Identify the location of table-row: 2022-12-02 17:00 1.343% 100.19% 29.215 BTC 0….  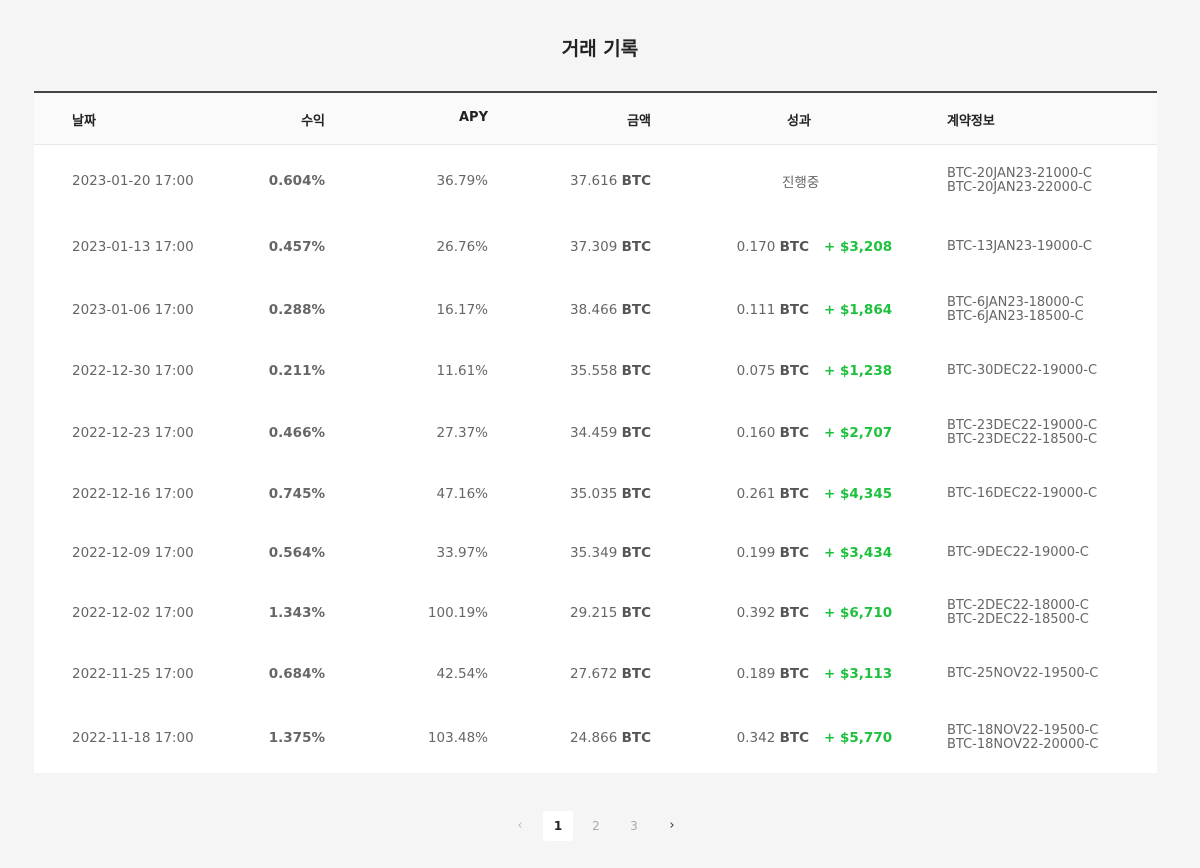
(595, 612).